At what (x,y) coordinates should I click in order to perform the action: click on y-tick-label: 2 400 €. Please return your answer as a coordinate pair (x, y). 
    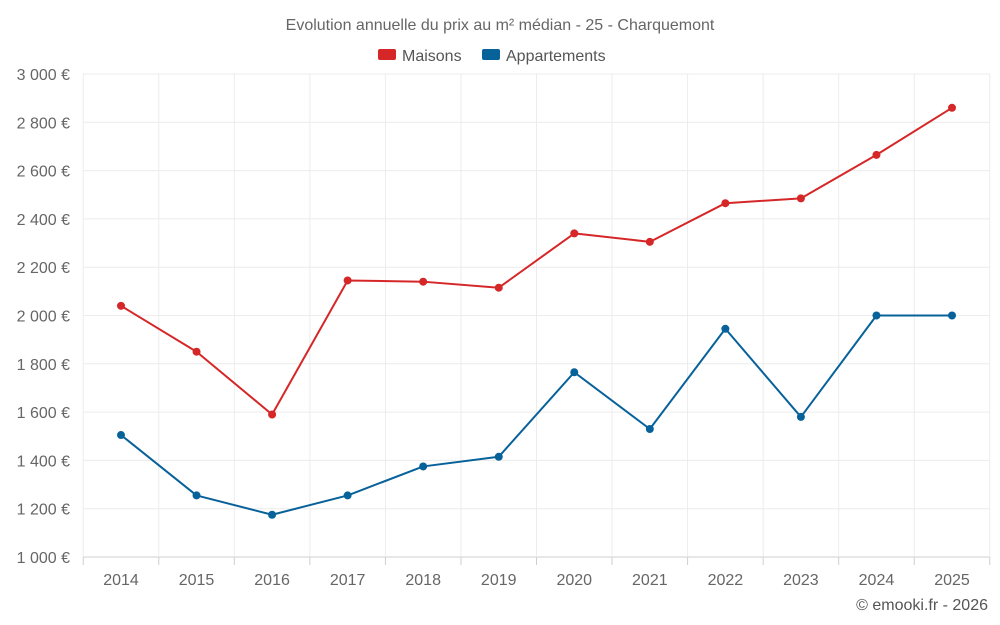
    Looking at the image, I should click on (43, 220).